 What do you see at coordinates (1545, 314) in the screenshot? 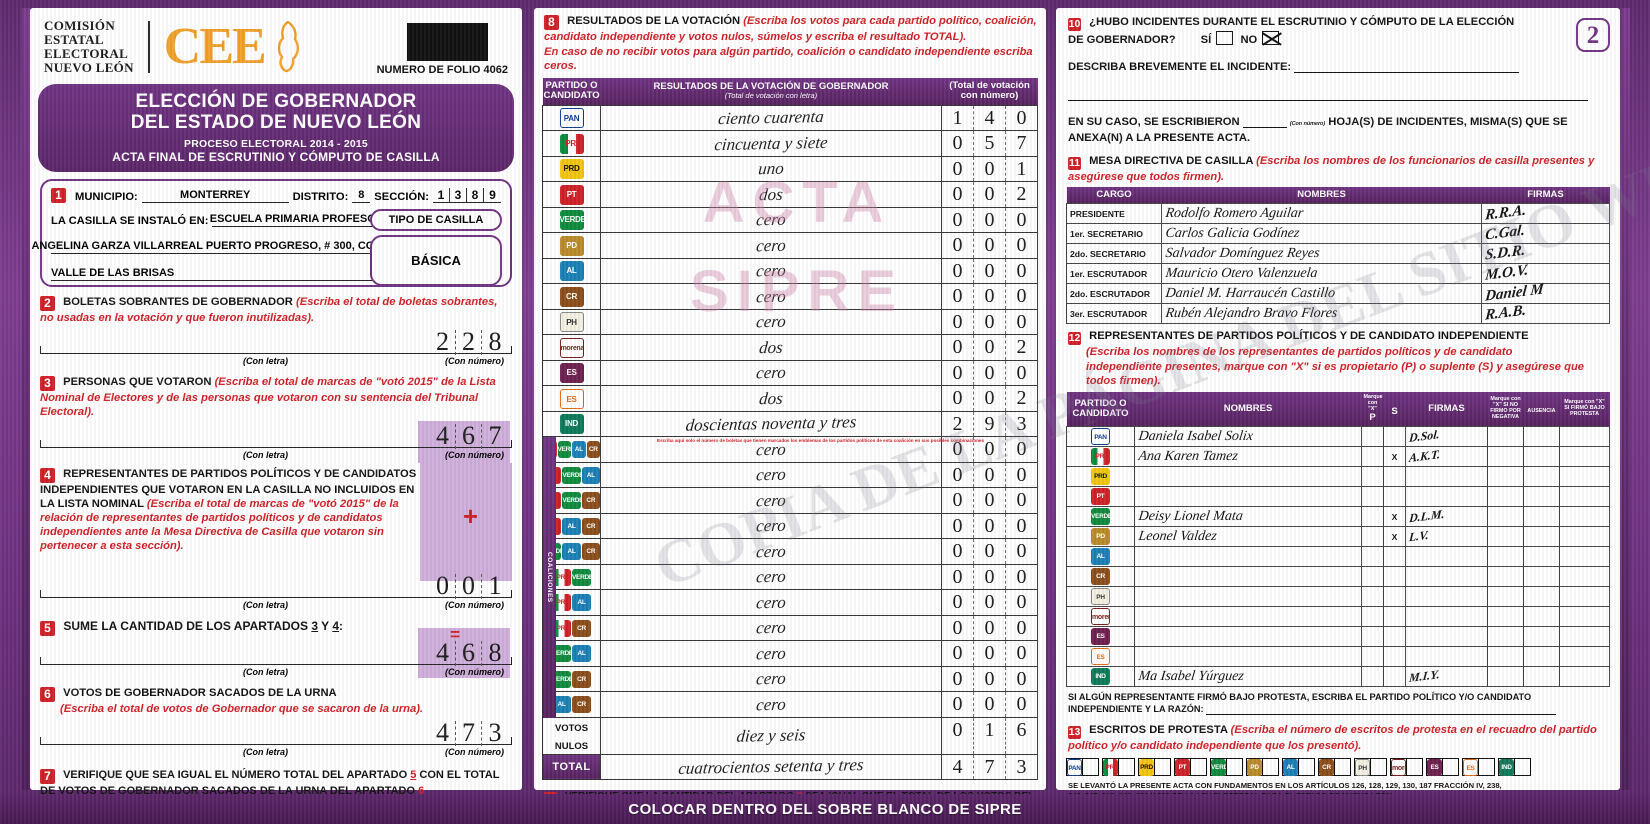
I see `mesa-firma: R.A.B.` at bounding box center [1545, 314].